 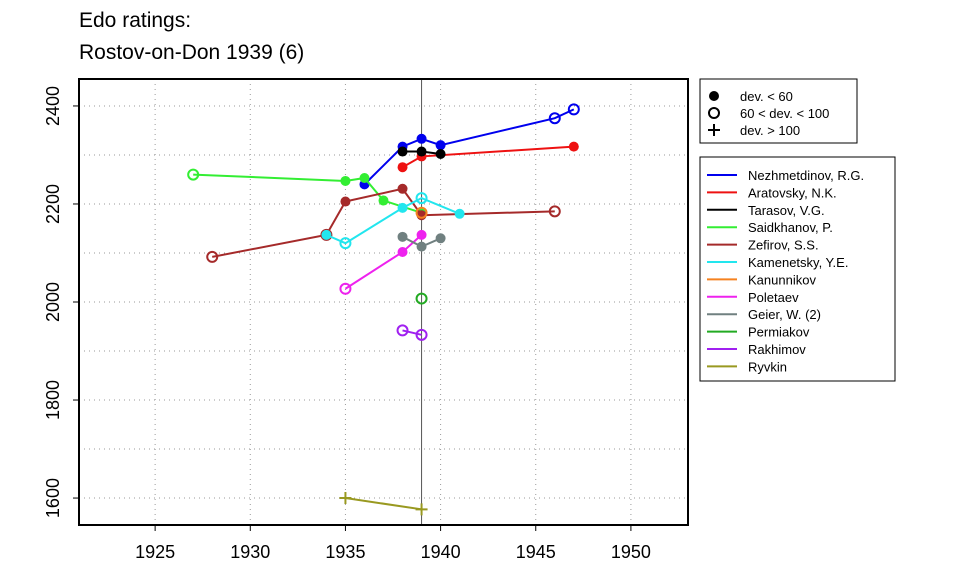 What do you see at coordinates (53, 498) in the screenshot?
I see `y-tick-label: 1600` at bounding box center [53, 498].